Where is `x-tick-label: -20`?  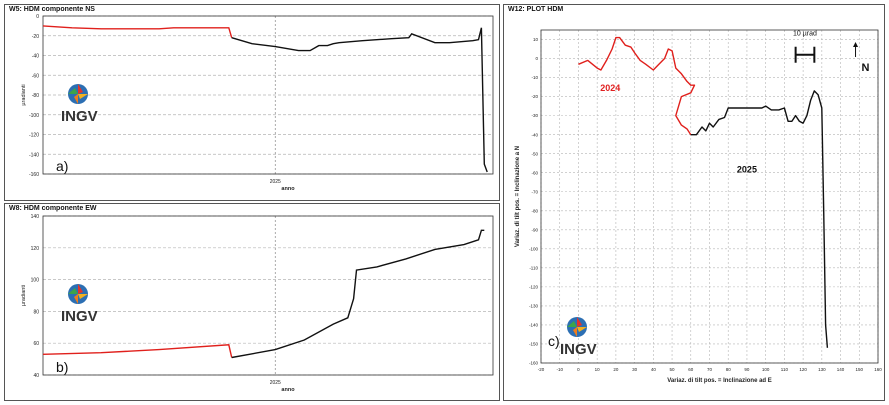
x-tick-label: -20 is located at coordinates (541, 369).